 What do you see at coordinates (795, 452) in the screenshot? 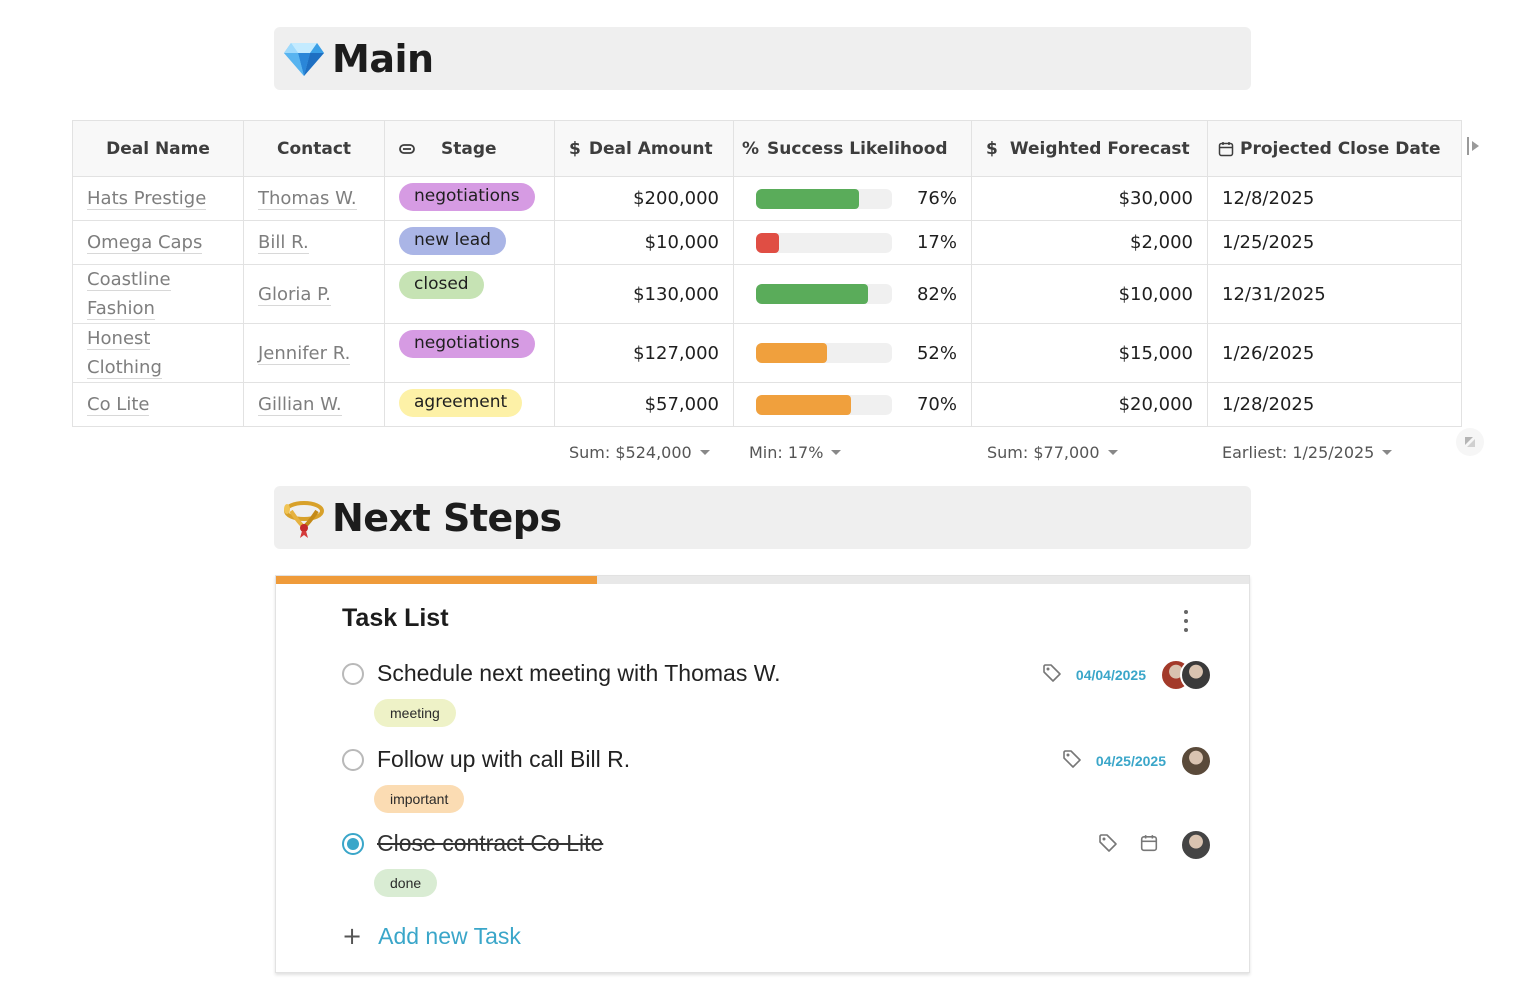
I see `footer-min-likelihood: Min: 17%` at bounding box center [795, 452].